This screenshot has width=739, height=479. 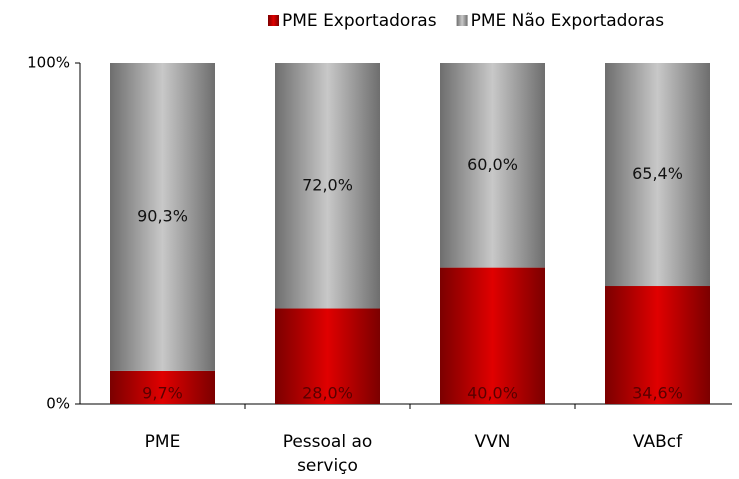 What do you see at coordinates (58, 404) in the screenshot?
I see `y-tick-label: 0%` at bounding box center [58, 404].